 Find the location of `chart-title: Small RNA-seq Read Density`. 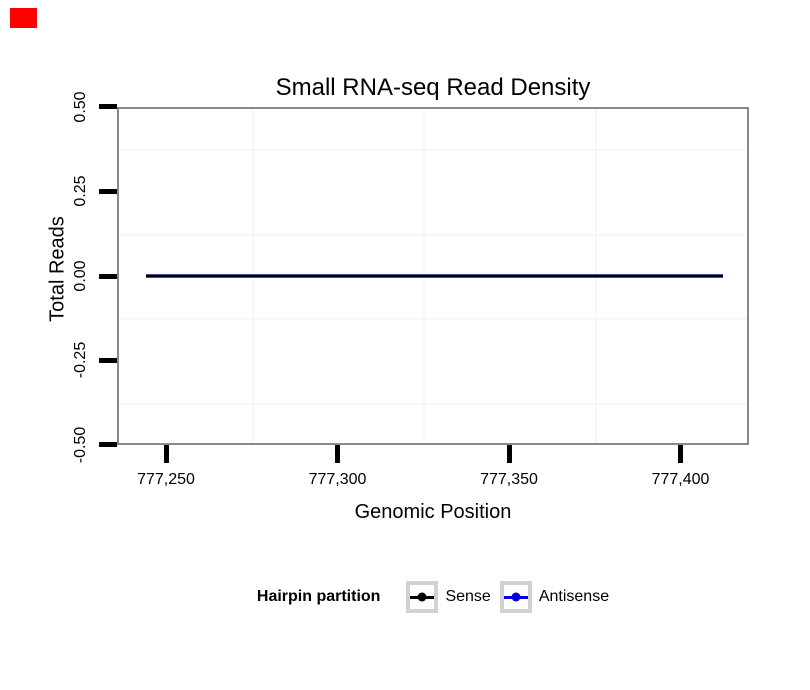

chart-title: Small RNA-seq Read Density is located at coordinates (433, 87).